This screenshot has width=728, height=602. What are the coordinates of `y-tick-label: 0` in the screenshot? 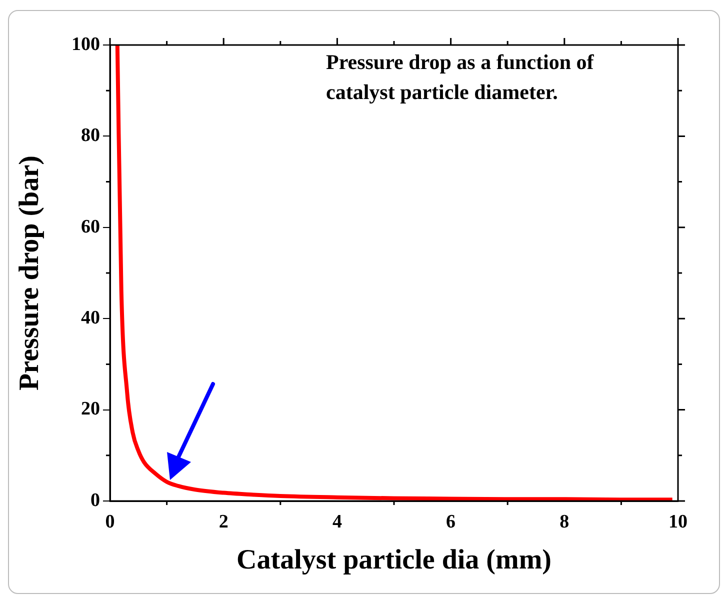 It's located at (95, 500).